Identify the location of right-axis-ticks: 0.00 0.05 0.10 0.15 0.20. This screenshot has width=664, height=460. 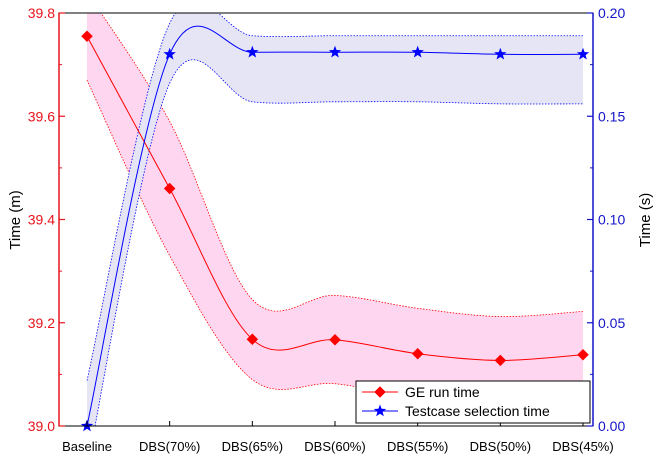
(606, 219).